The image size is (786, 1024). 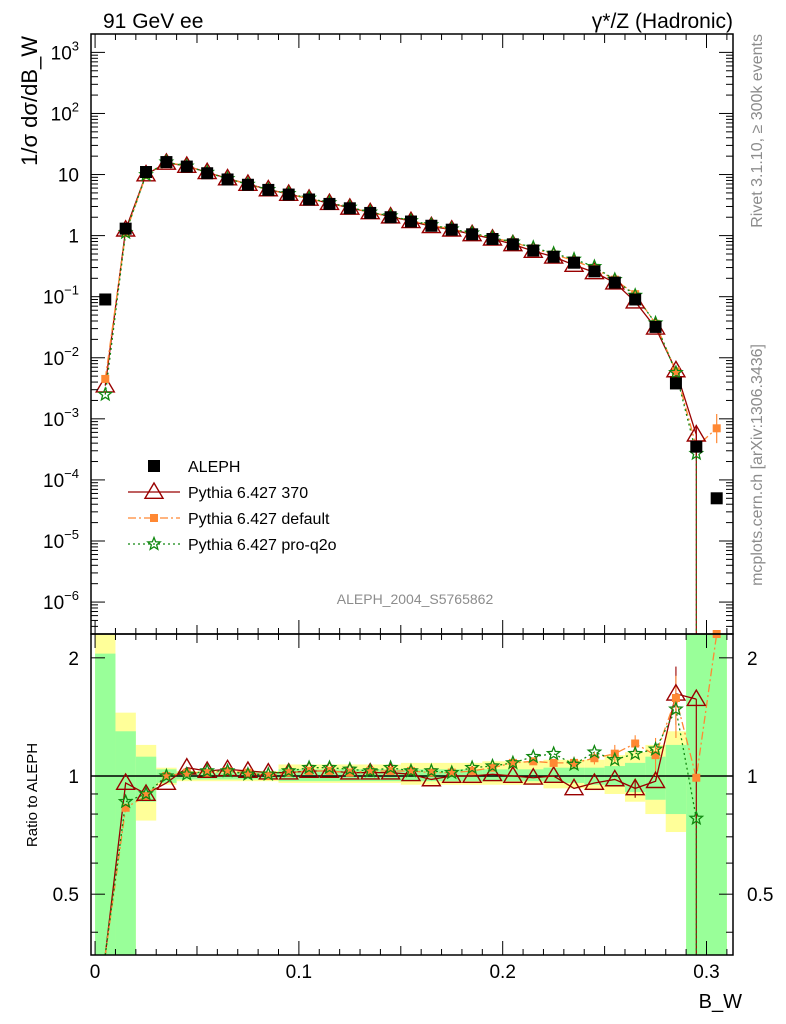 What do you see at coordinates (73, 659) in the screenshot?
I see `ratio-y-tick-label-left: 2` at bounding box center [73, 659].